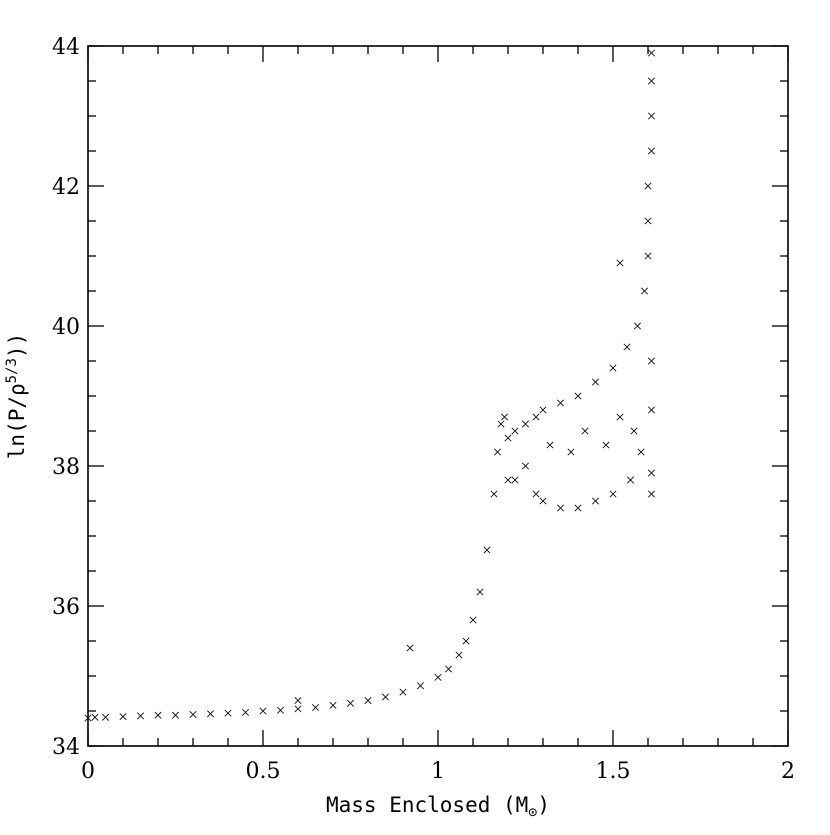 This screenshot has height=835, width=830. I want to click on x-tick-label: 0, so click(88, 771).